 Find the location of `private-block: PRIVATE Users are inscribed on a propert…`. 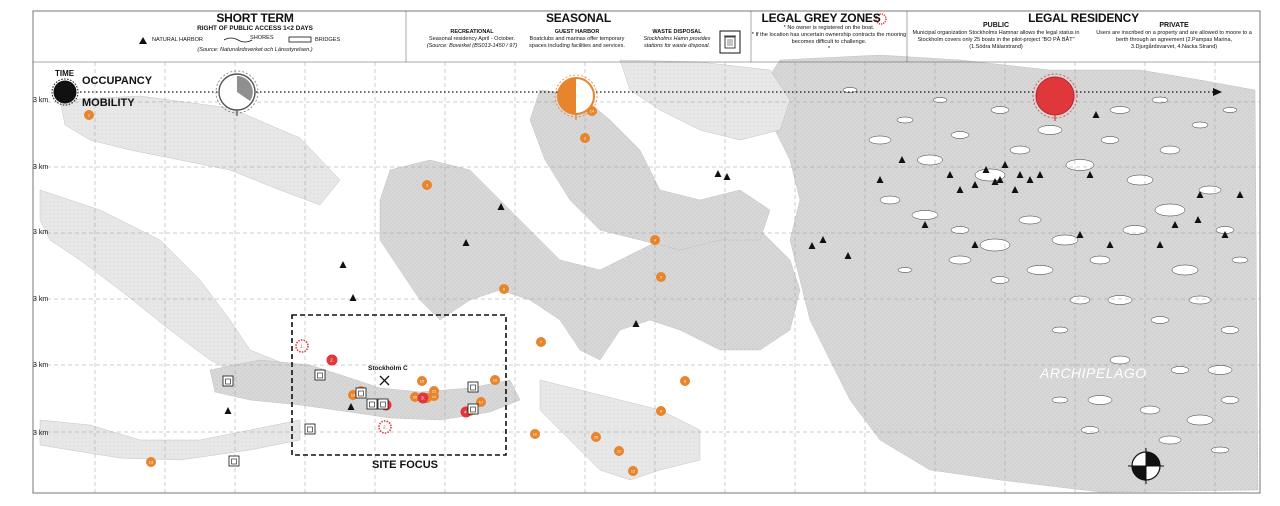

private-block: PRIVATE Users are inscribed on a propert… is located at coordinates (1174, 36).